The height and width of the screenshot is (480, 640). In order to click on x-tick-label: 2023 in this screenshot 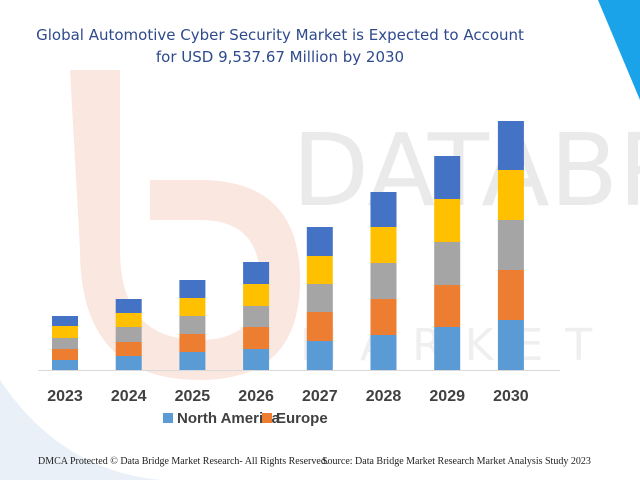, I will do `click(65, 396)`.